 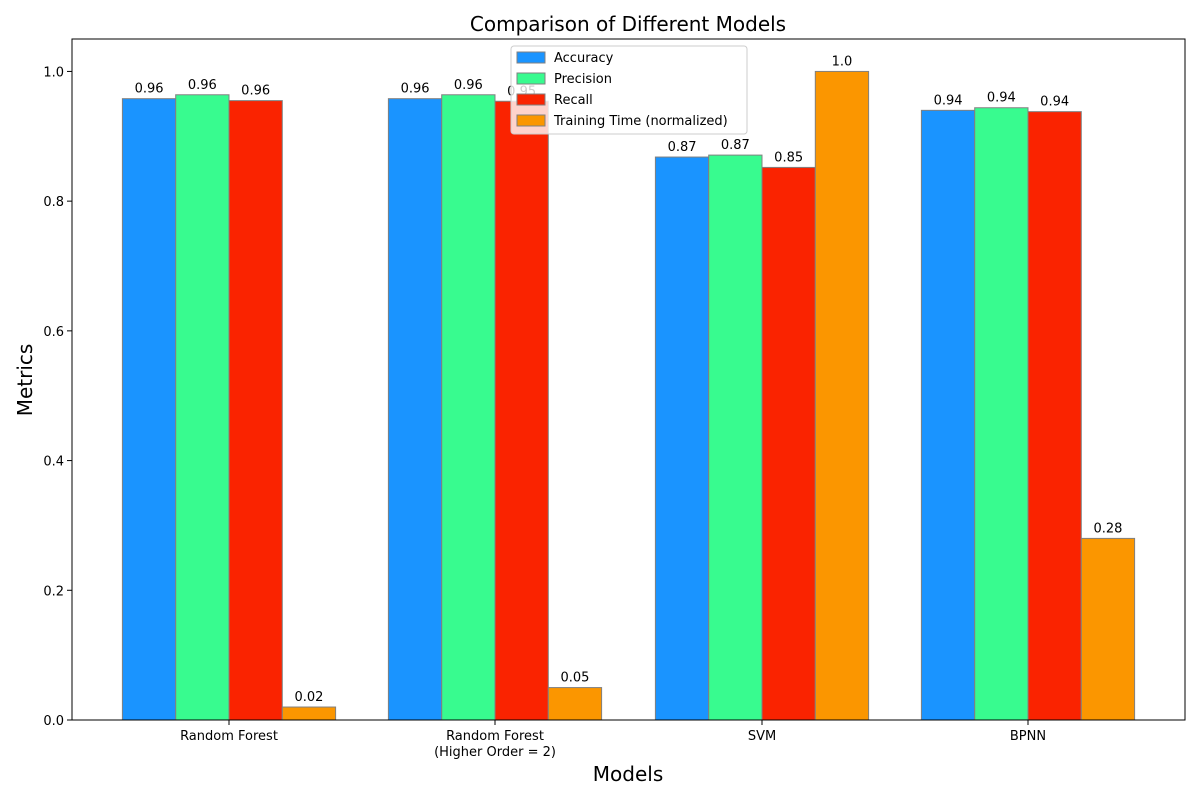 I want to click on x-axis-title: Models, so click(x=628, y=774).